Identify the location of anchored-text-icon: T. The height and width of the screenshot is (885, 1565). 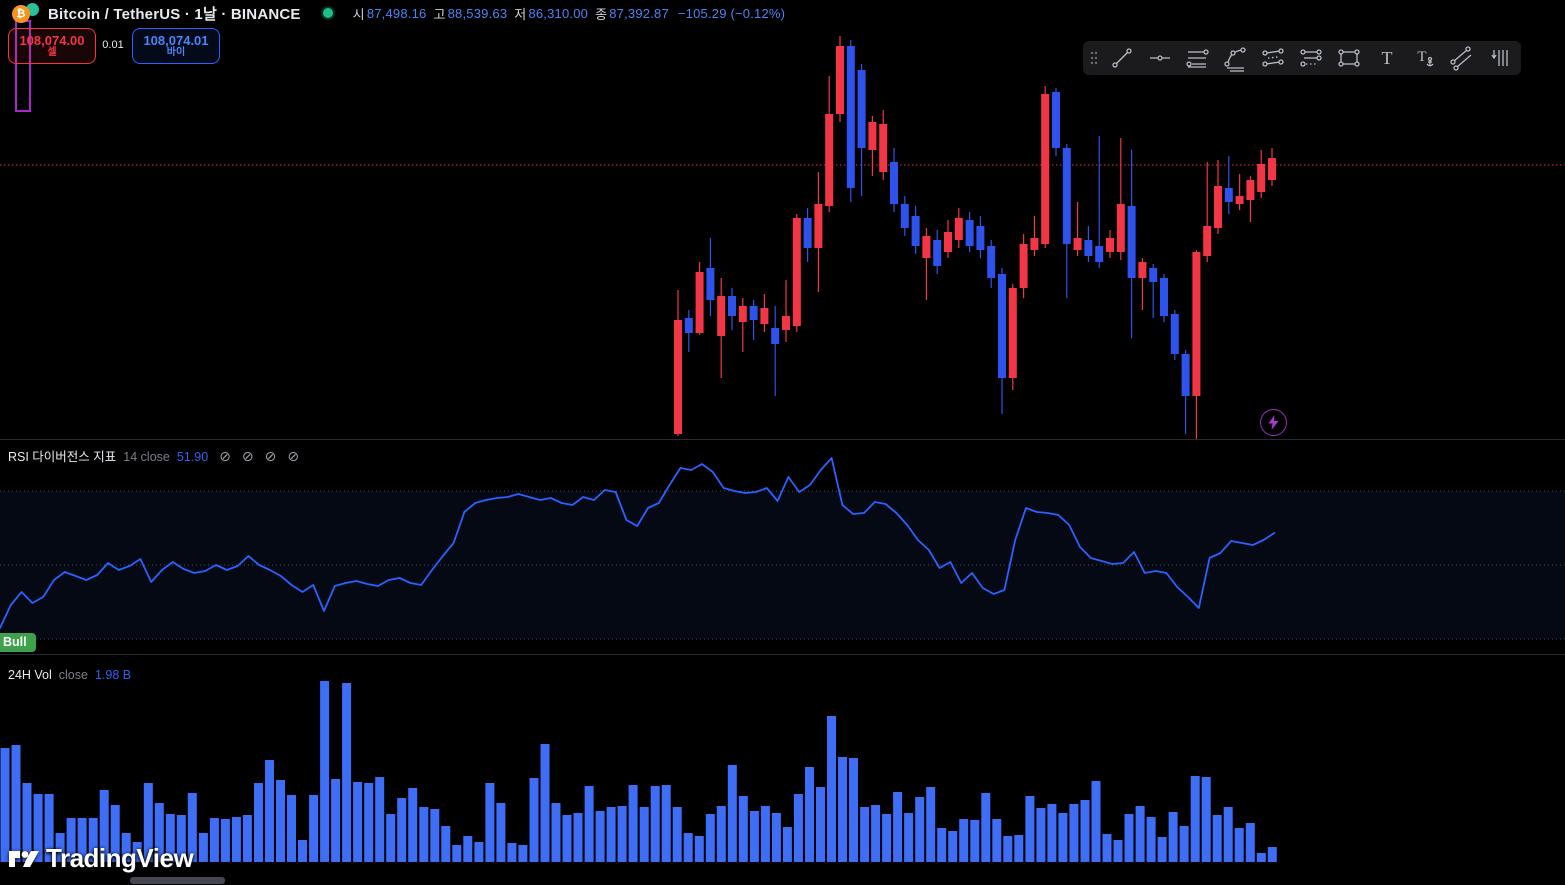
(1425, 58).